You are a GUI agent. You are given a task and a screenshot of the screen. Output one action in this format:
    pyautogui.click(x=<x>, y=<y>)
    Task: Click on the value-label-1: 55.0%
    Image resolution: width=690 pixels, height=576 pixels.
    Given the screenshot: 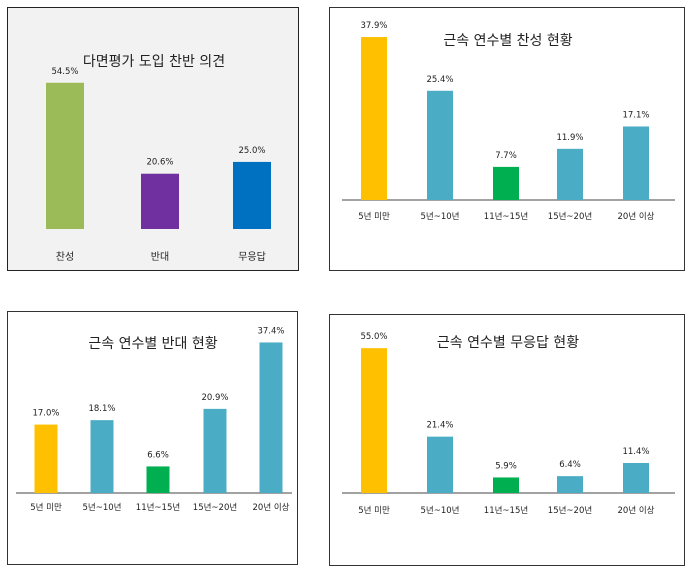 What is the action you would take?
    pyautogui.click(x=373, y=337)
    